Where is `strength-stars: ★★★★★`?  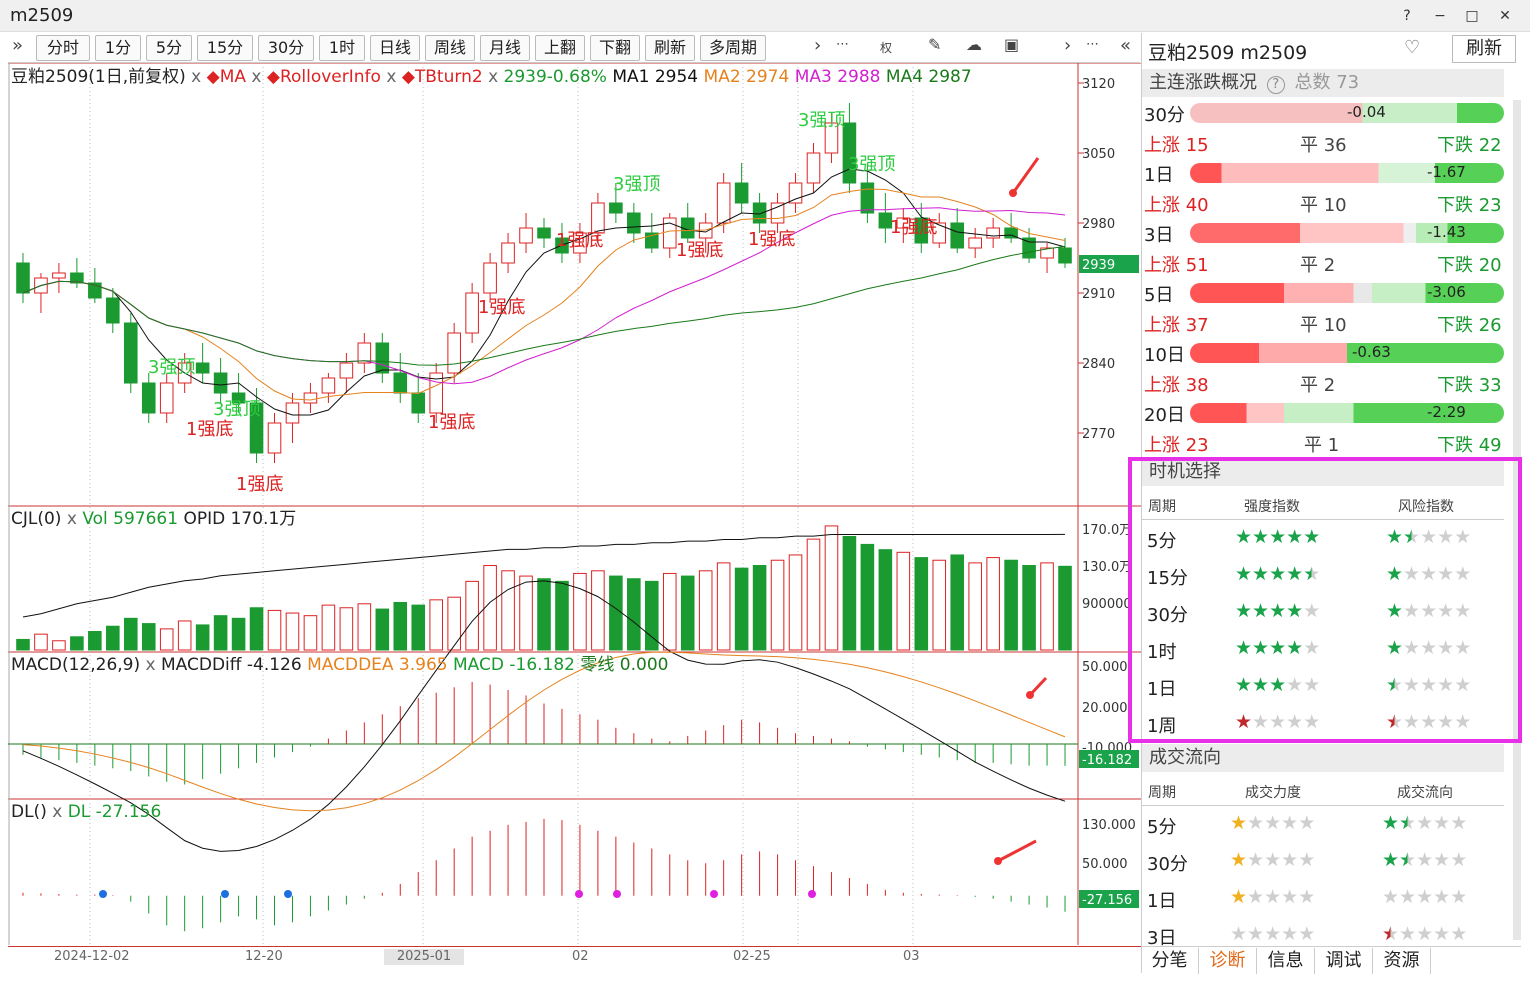
strength-stars: ★★★★★ is located at coordinates (1277, 574).